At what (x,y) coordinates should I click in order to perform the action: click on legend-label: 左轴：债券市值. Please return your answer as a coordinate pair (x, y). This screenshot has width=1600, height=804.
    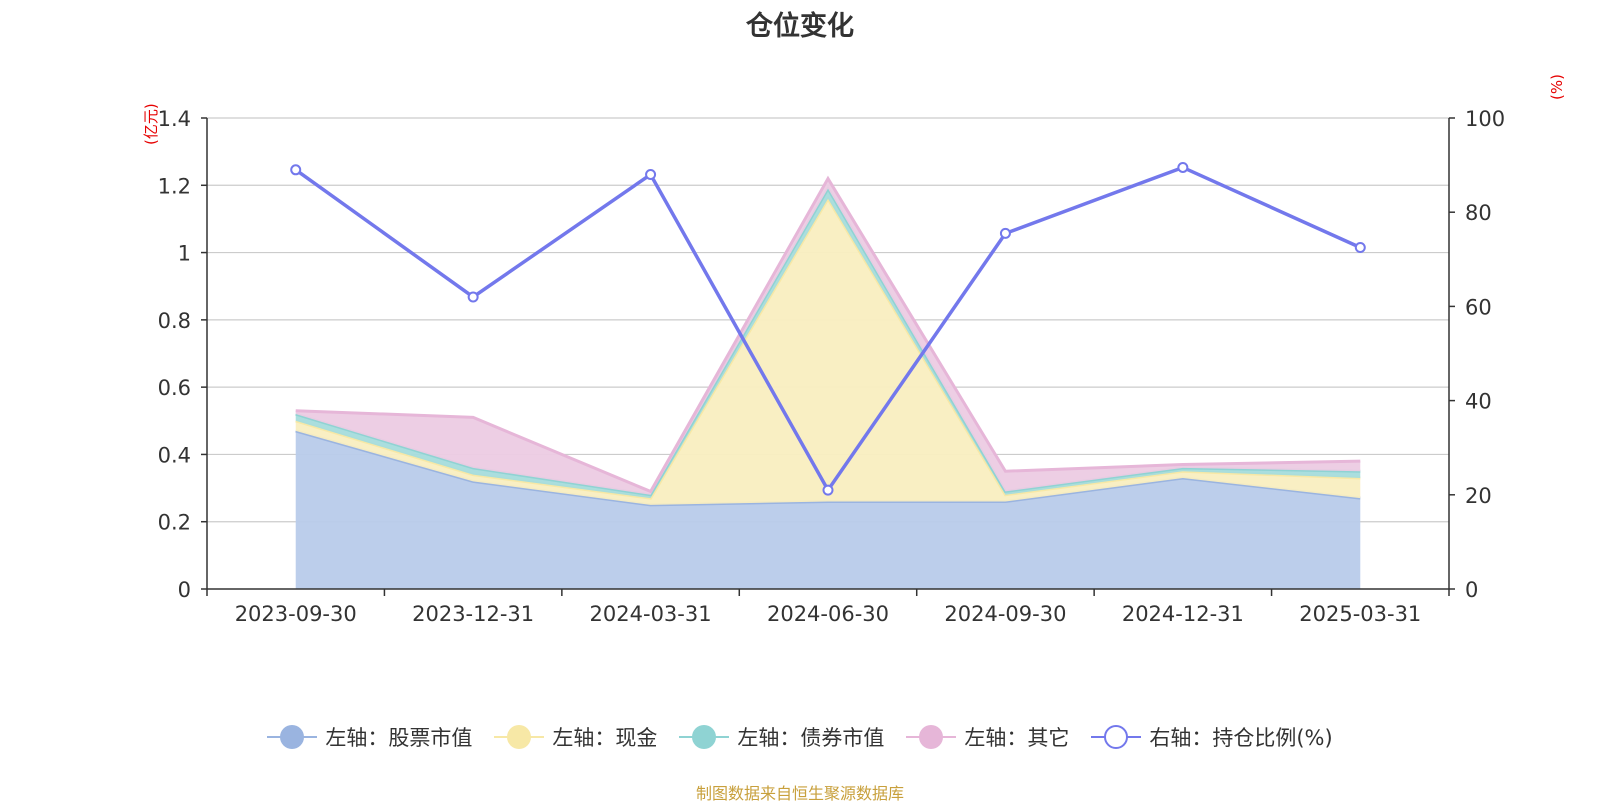
    Looking at the image, I should click on (811, 738).